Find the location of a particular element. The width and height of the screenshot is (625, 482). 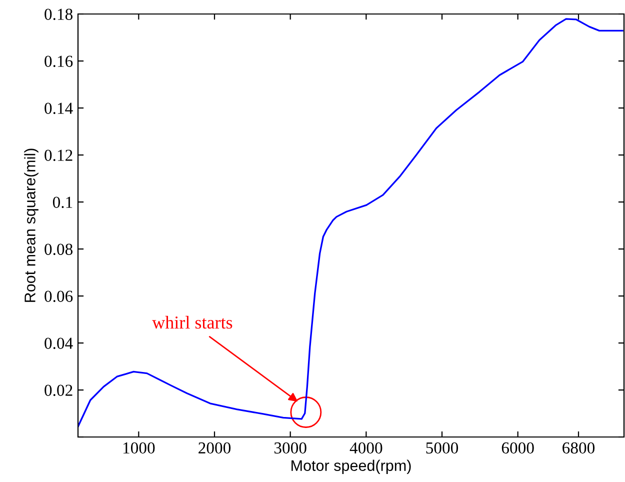

y-axis-title: Root mean square(mil) is located at coordinates (31, 225).